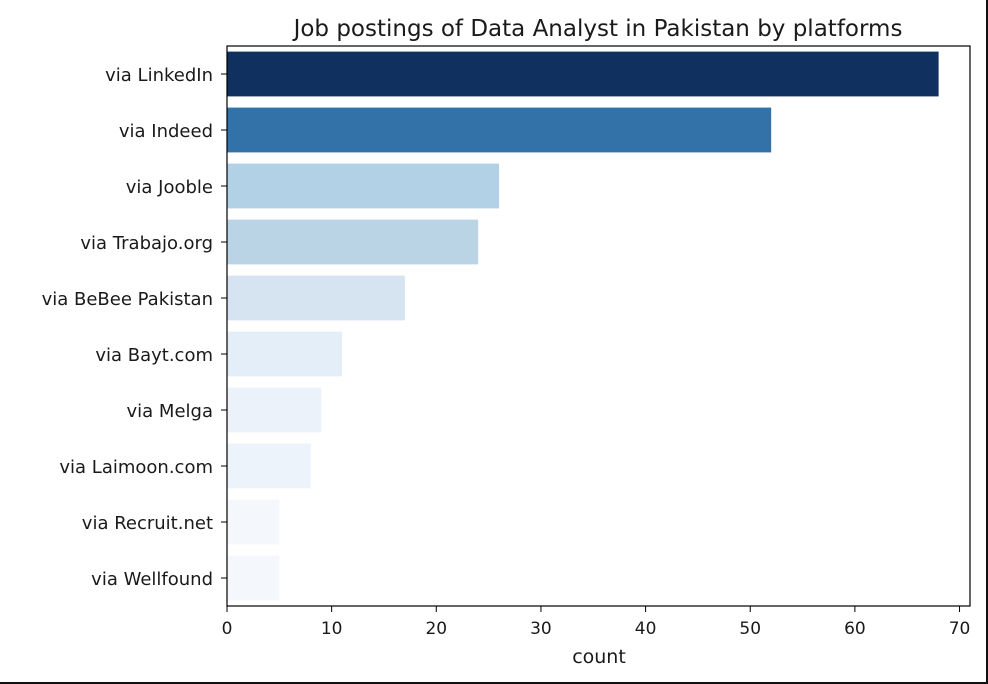 The height and width of the screenshot is (684, 988). I want to click on x-tick-label: 60, so click(855, 629).